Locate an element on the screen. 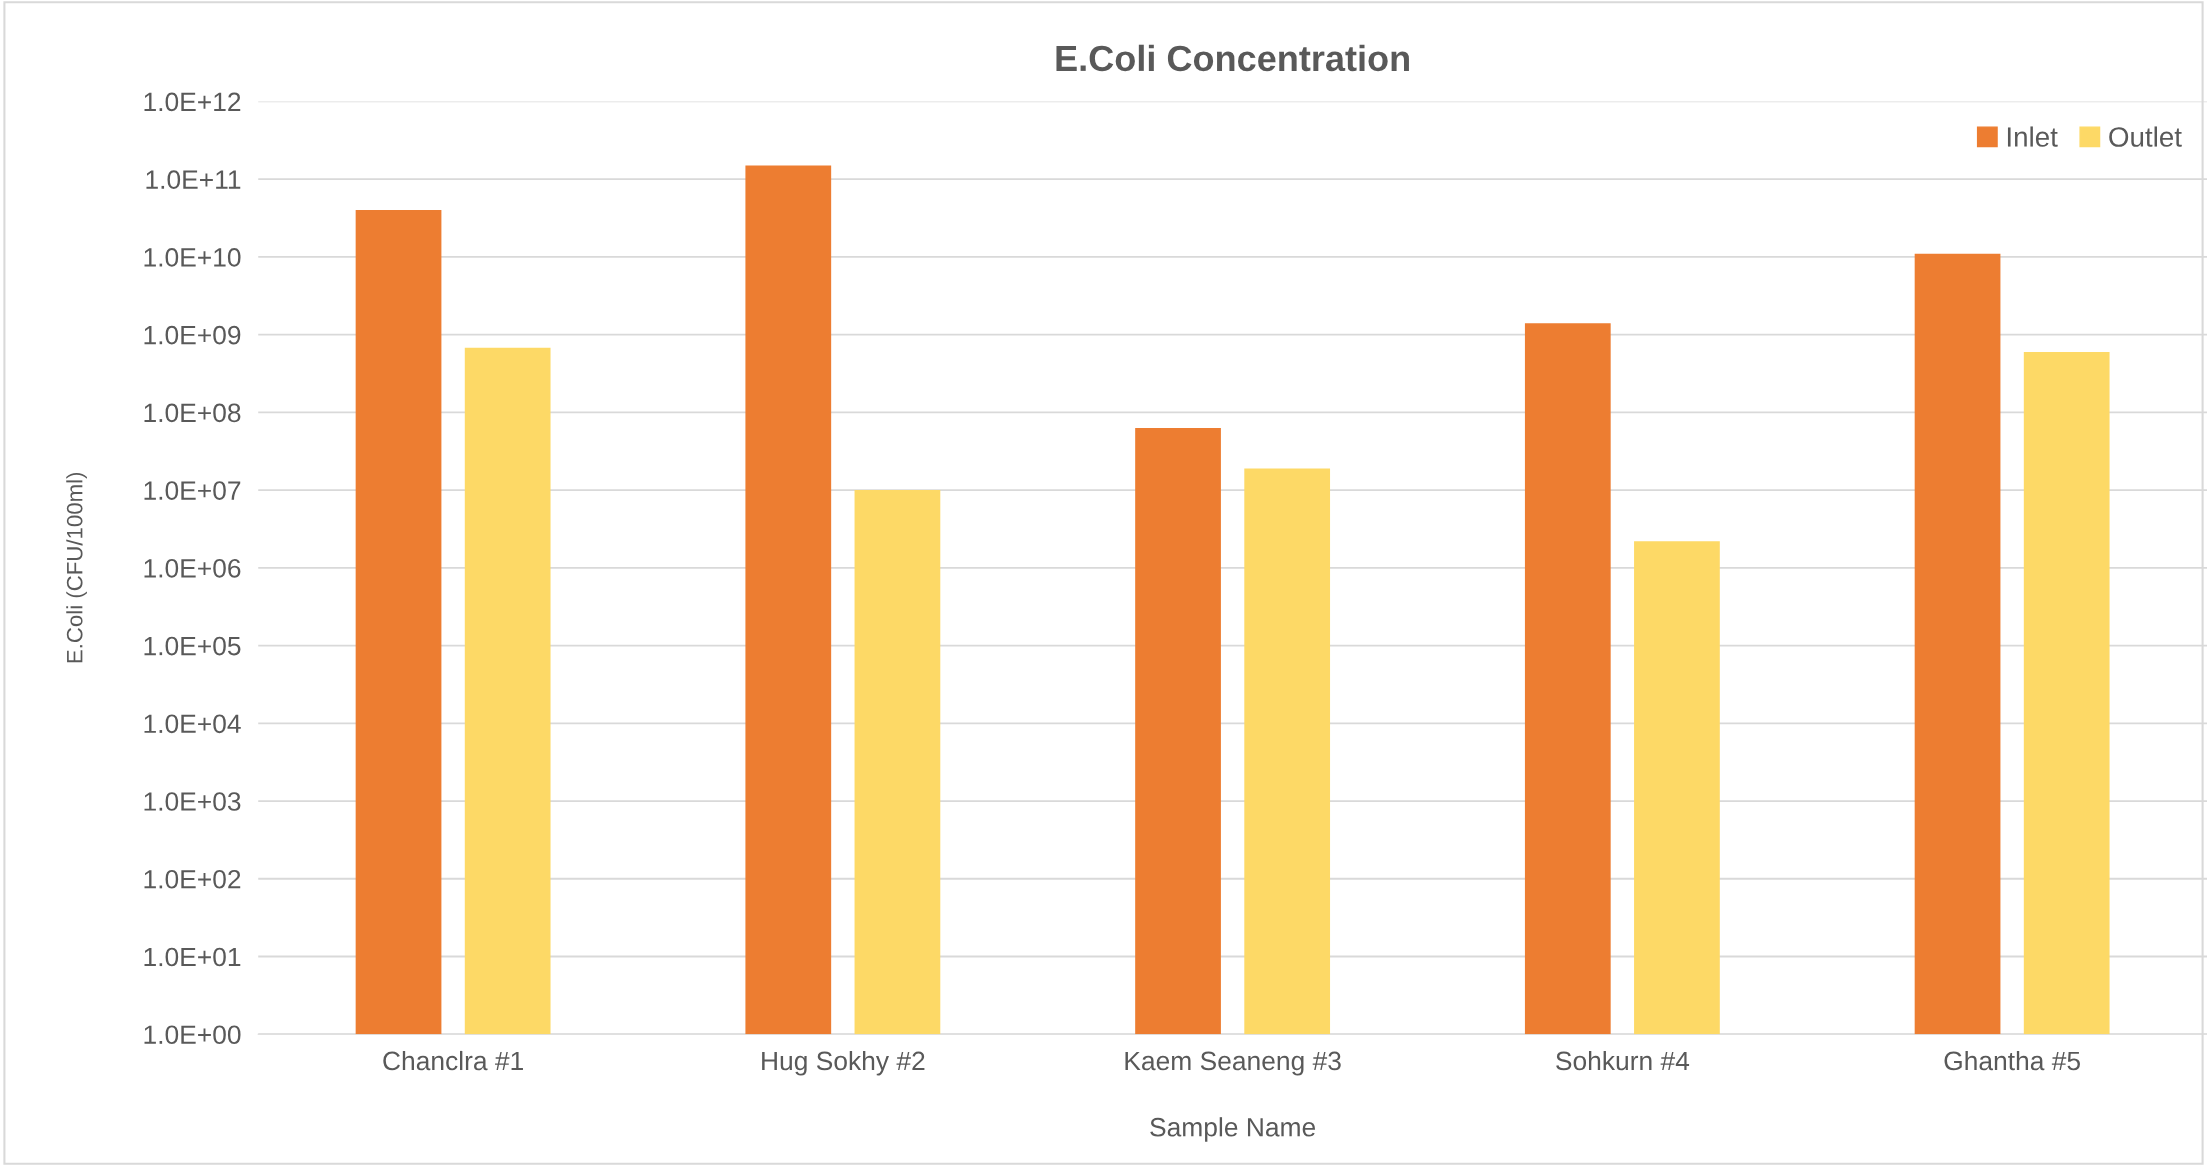  x-tick-label: Hug Sokhy #2 is located at coordinates (843, 1063).